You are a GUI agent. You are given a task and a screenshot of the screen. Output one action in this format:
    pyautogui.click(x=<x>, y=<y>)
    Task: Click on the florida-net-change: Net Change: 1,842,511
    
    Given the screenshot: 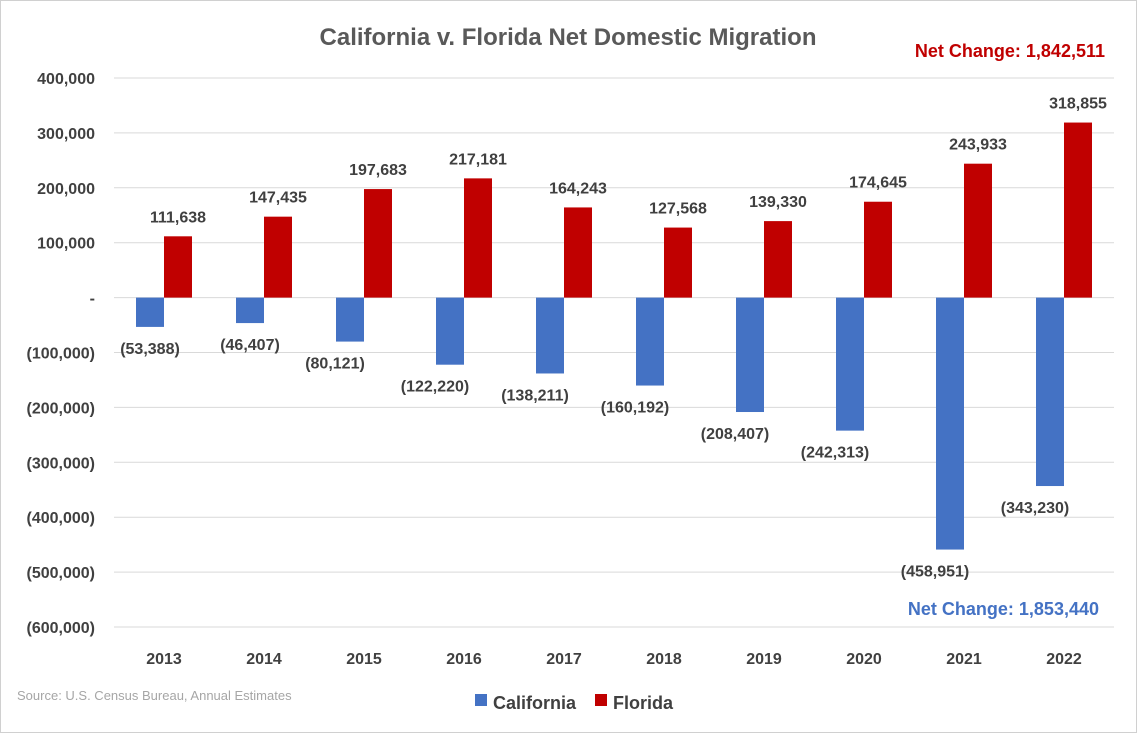 What is the action you would take?
    pyautogui.click(x=1010, y=51)
    